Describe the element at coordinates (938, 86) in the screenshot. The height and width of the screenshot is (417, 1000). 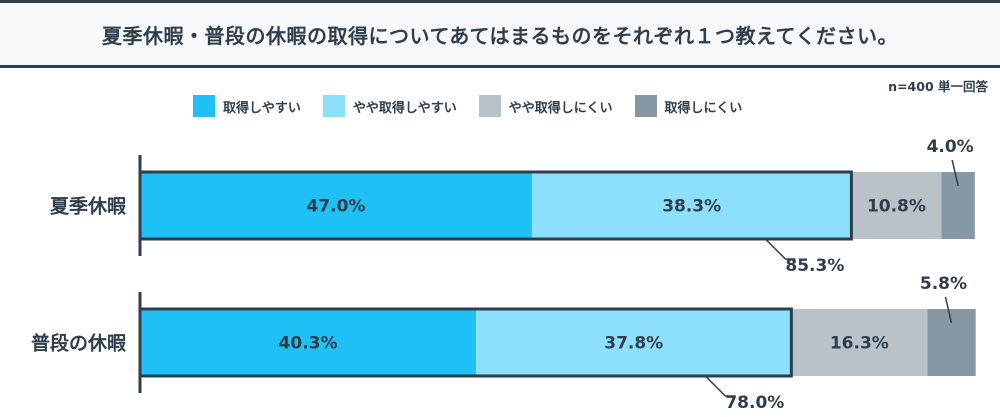
I see `sample-note: n=400 単一回答` at that location.